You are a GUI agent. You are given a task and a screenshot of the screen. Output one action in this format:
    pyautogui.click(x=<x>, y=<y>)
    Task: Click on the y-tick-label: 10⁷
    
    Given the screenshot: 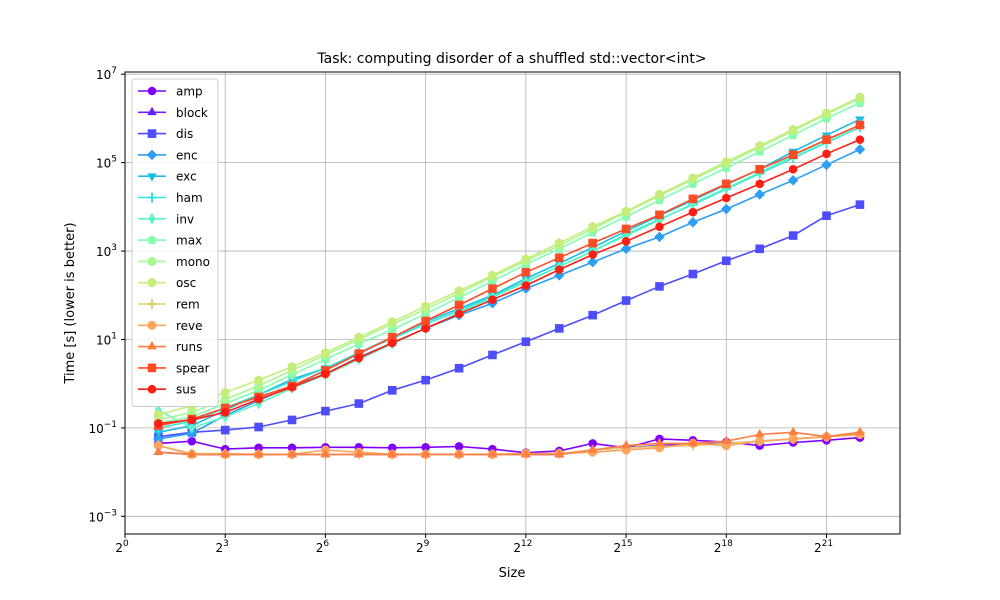 What is the action you would take?
    pyautogui.click(x=106, y=74)
    